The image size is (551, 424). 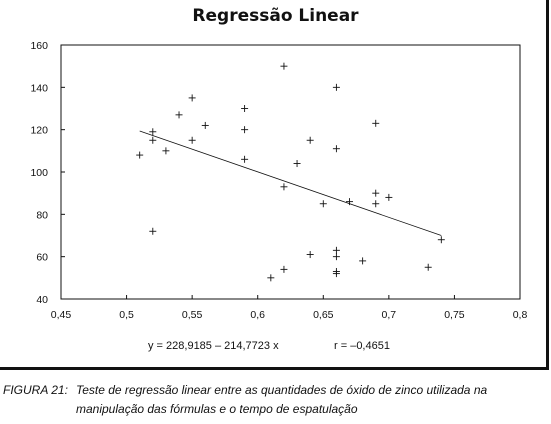 I want to click on y-axis-ticks: 40 60 80 100 120 140 160, so click(x=47, y=173).